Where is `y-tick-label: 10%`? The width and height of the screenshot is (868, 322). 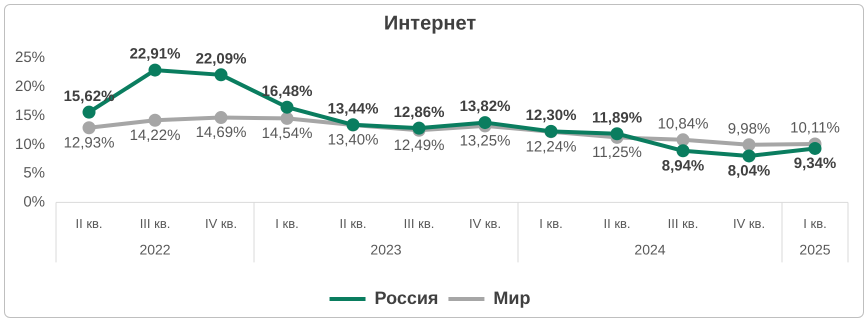 y-tick-label: 10% is located at coordinates (30, 144).